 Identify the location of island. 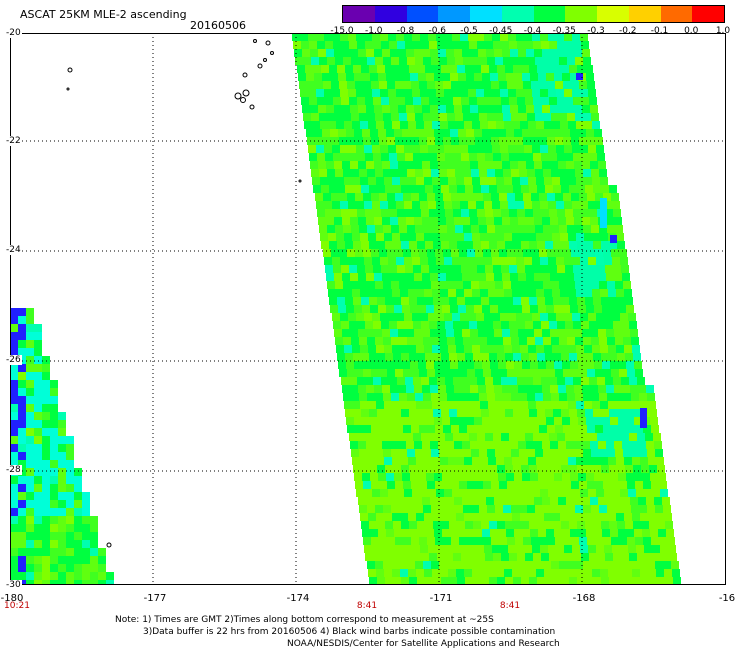
(300, 181).